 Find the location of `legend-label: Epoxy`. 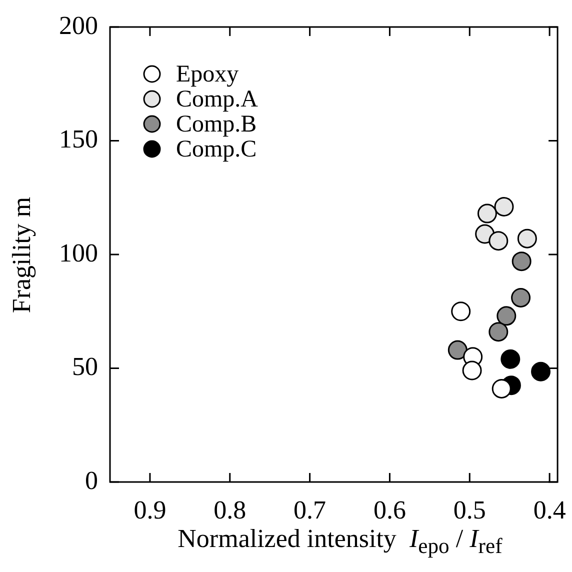

legend-label: Epoxy is located at coordinates (207, 74).